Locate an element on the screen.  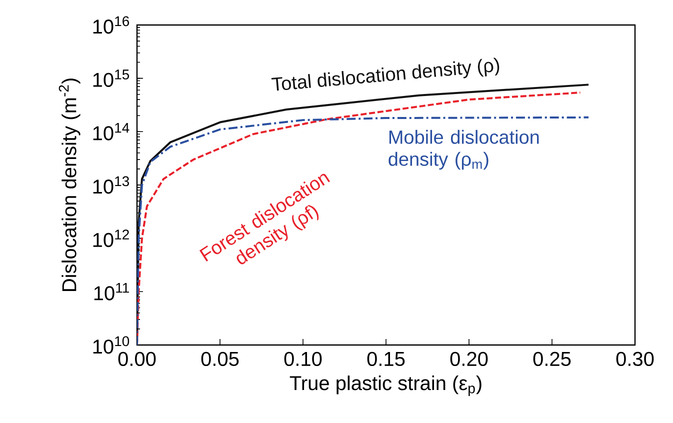
x-axis-title: True plastic strain (ε$_{p}$) is located at coordinates (386, 386).